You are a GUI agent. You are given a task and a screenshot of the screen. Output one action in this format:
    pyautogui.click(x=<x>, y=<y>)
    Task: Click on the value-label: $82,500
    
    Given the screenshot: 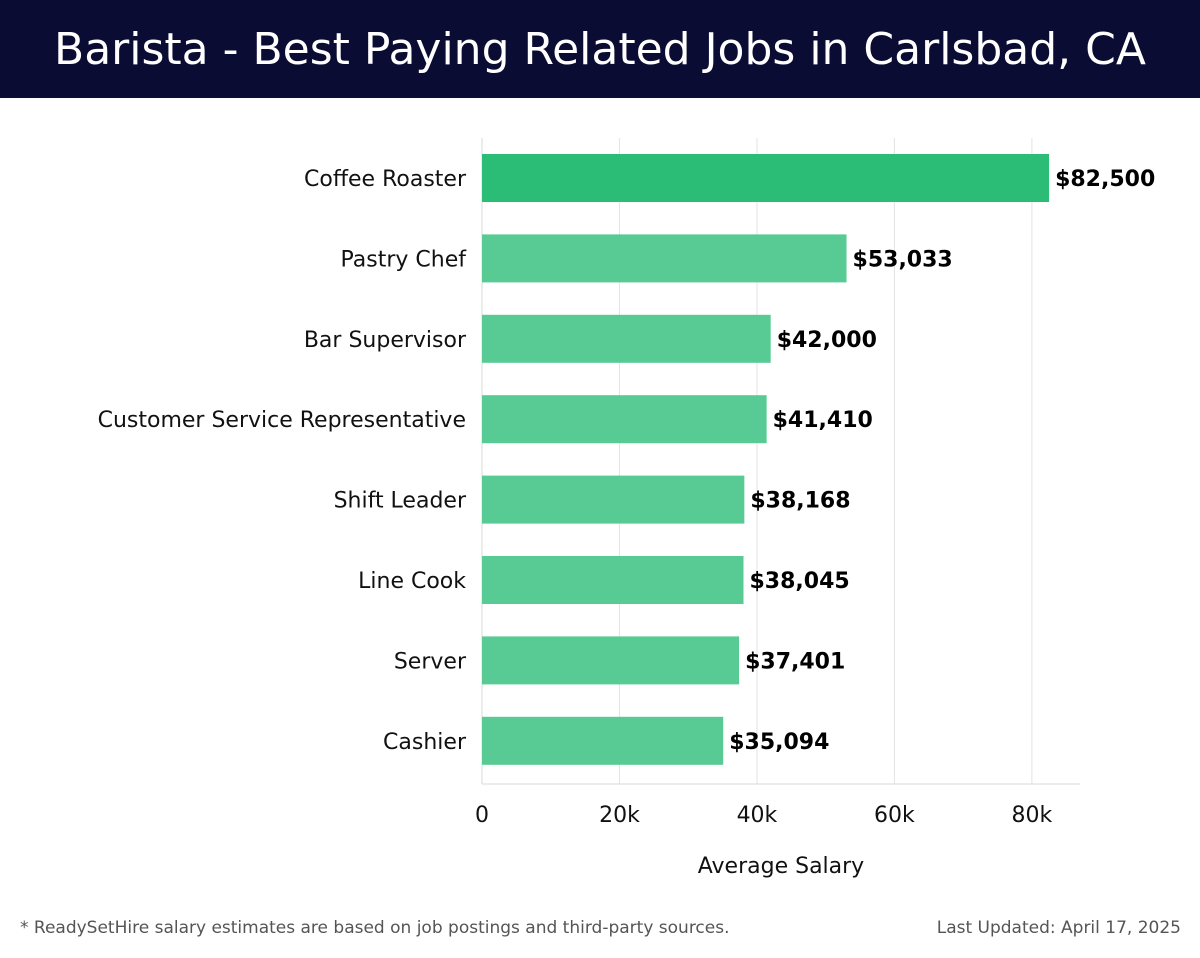 What is the action you would take?
    pyautogui.click(x=1105, y=179)
    